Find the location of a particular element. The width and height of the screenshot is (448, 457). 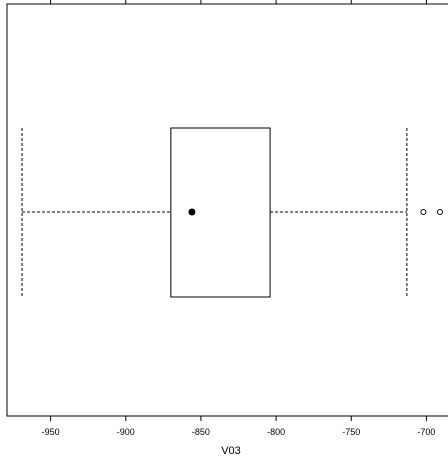

x-tick-label: -900 is located at coordinates (126, 432).